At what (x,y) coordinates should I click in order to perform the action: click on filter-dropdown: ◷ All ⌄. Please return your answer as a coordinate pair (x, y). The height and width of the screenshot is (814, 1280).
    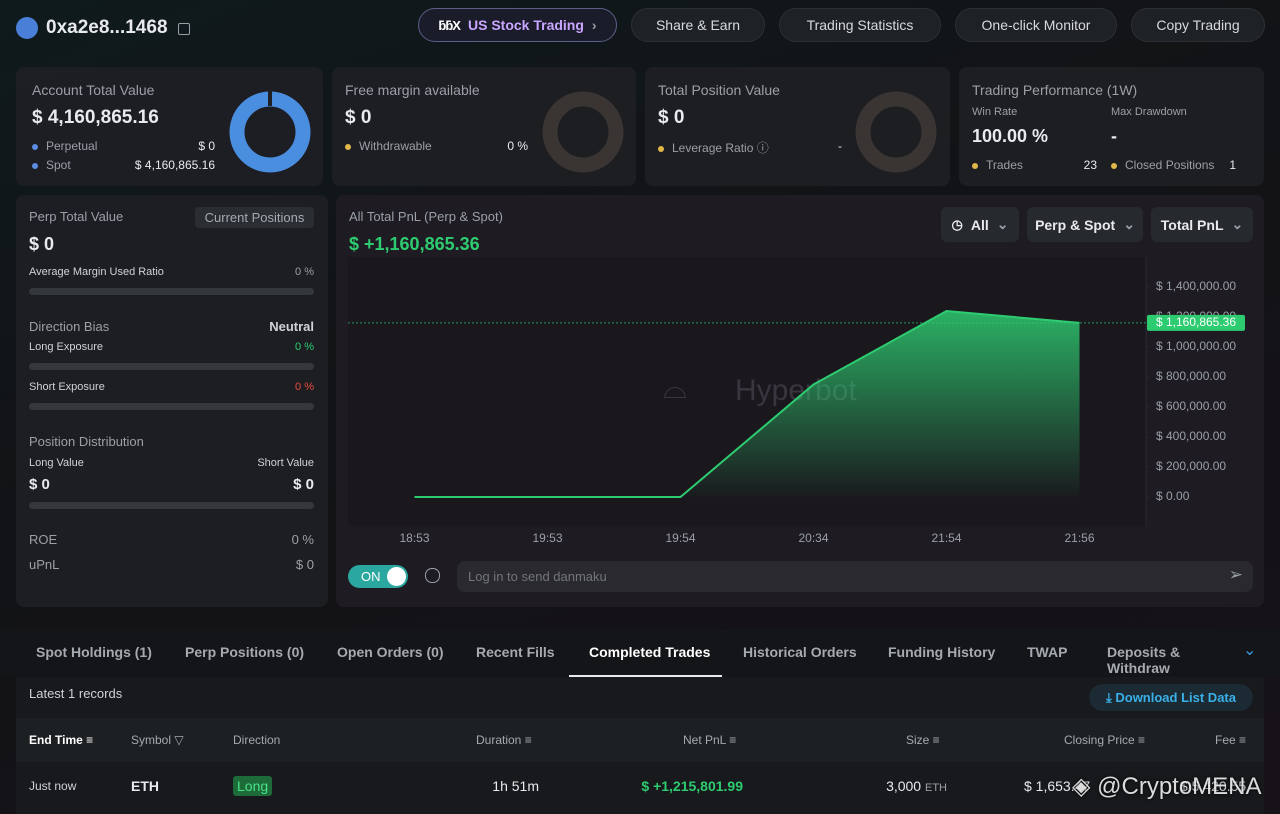
    Looking at the image, I should click on (980, 224).